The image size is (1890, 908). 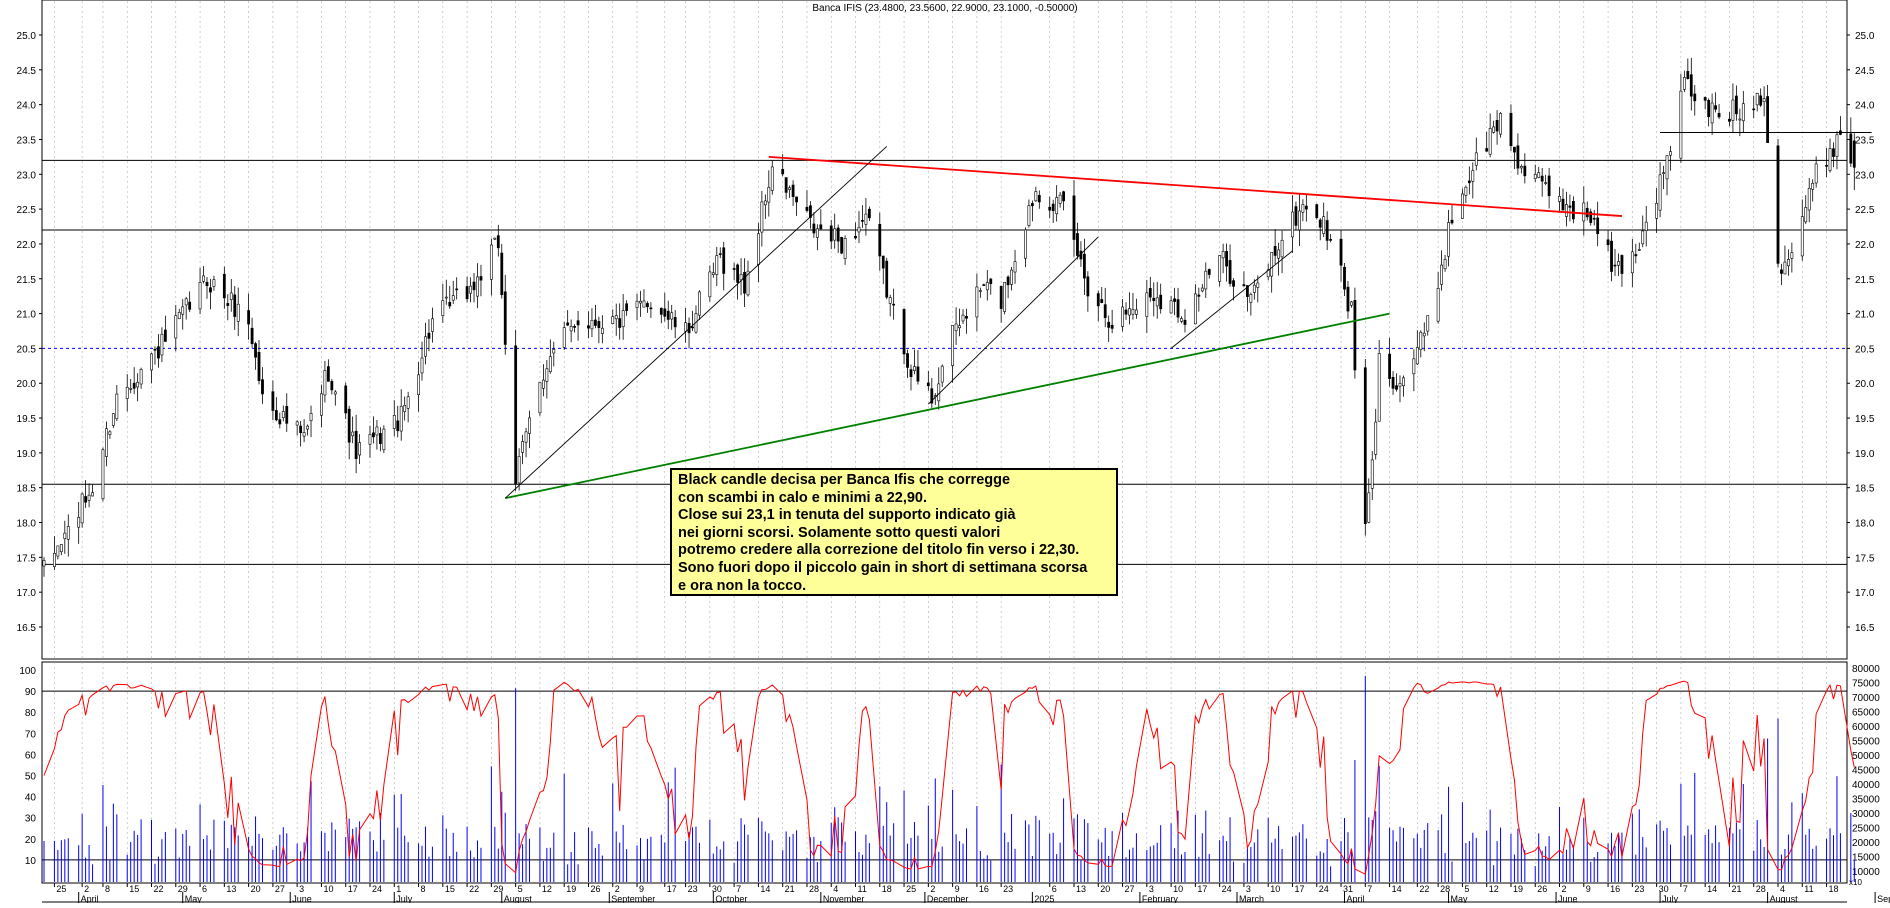 I want to click on volume-tick-label: 20000, so click(x=1866, y=843).